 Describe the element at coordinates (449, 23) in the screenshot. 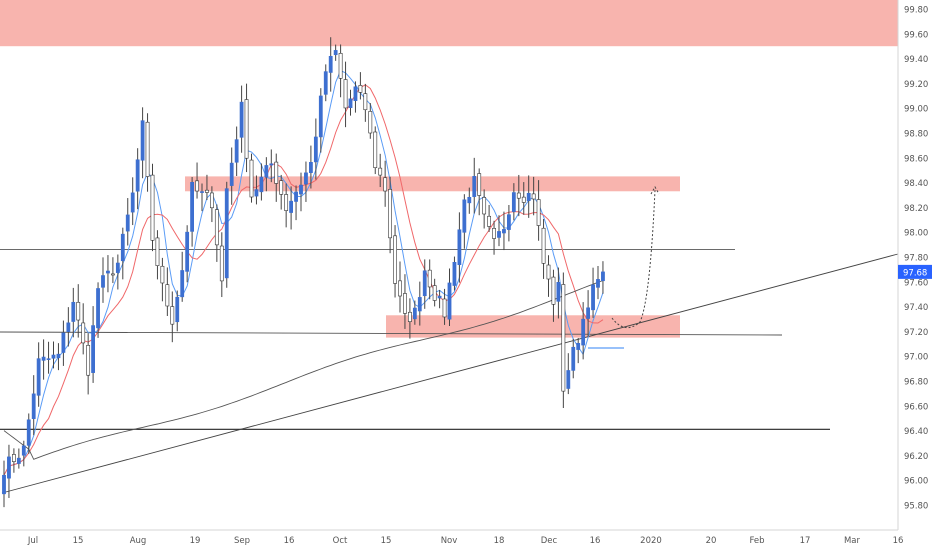

I see `zone-supply` at that location.